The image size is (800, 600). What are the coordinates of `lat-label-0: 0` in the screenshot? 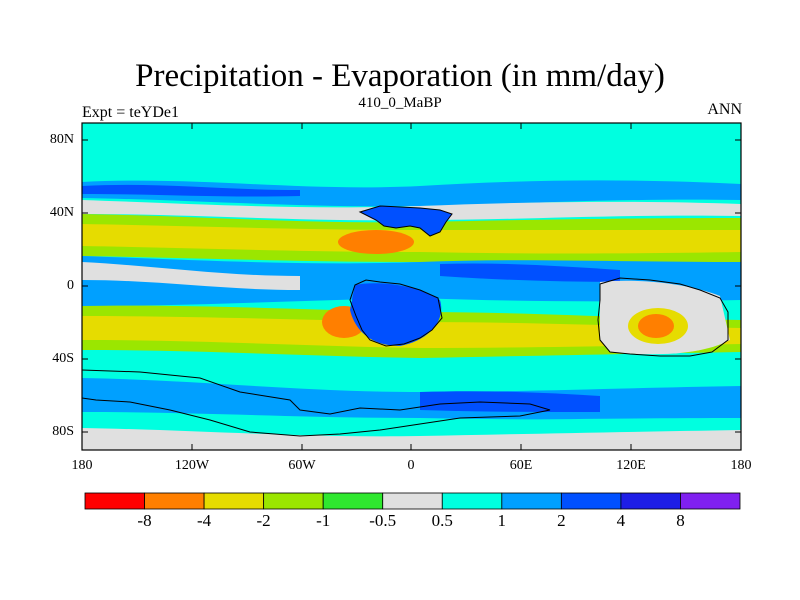 It's located at (70, 285).